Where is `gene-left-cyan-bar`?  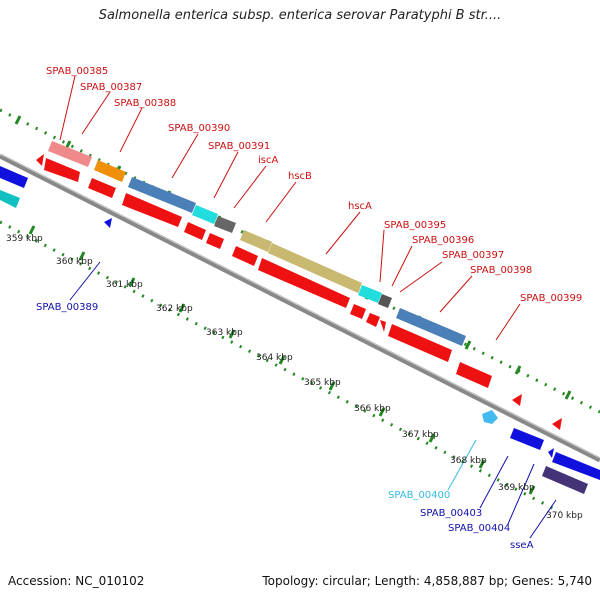
gene-left-cyan-bar is located at coordinates (10, 199).